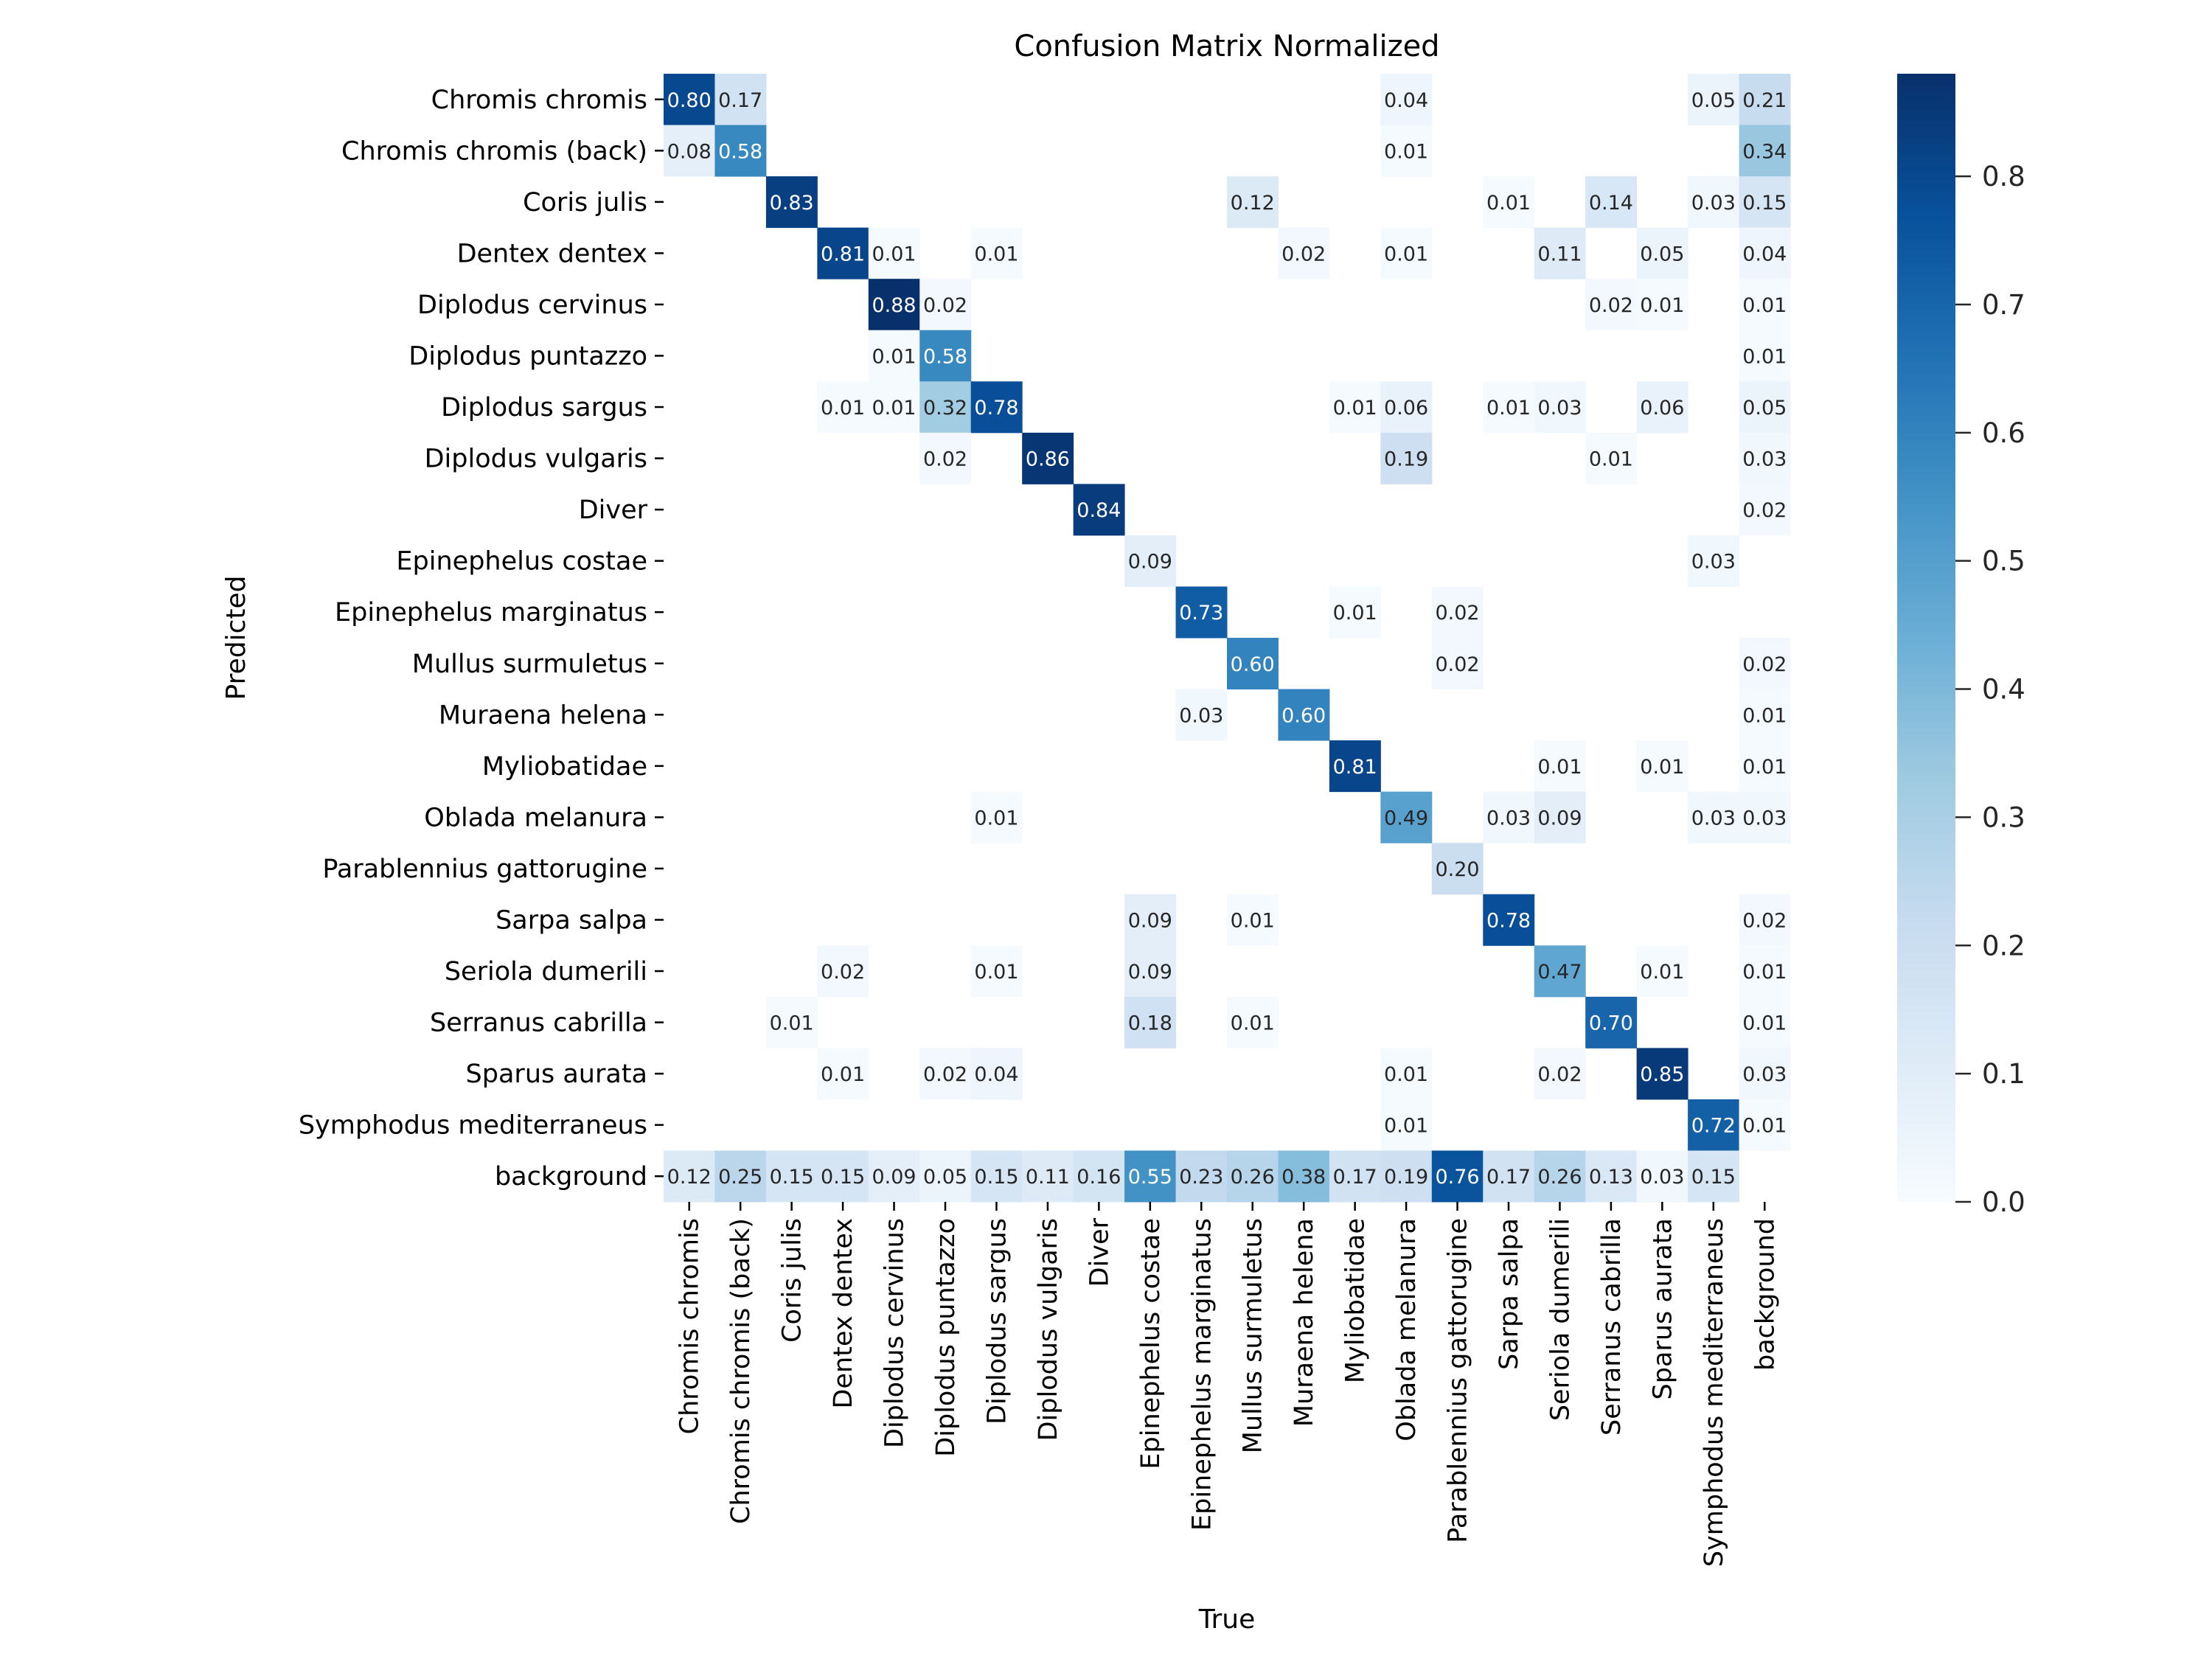  What do you see at coordinates (571, 921) in the screenshot?
I see `y-tick-label: Sarpa salpa` at bounding box center [571, 921].